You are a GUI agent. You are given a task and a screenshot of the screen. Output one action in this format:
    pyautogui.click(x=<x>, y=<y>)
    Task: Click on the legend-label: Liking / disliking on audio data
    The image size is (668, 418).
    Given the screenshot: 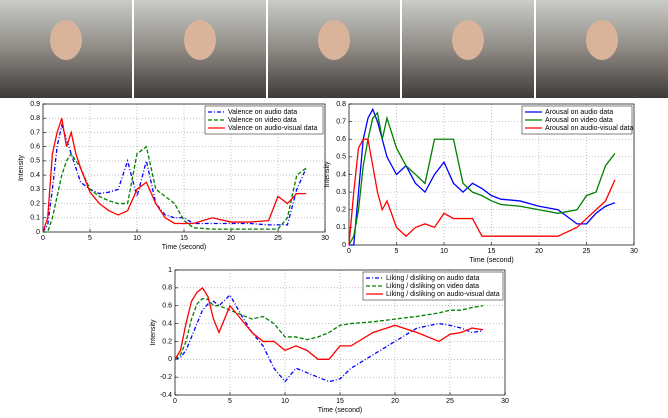 What is the action you would take?
    pyautogui.click(x=433, y=278)
    